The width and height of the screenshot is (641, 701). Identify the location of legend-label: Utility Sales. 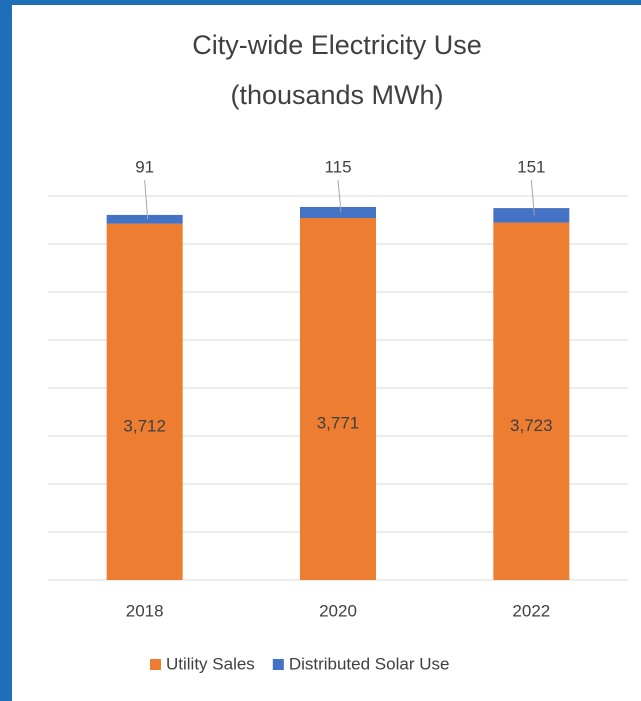
(210, 663).